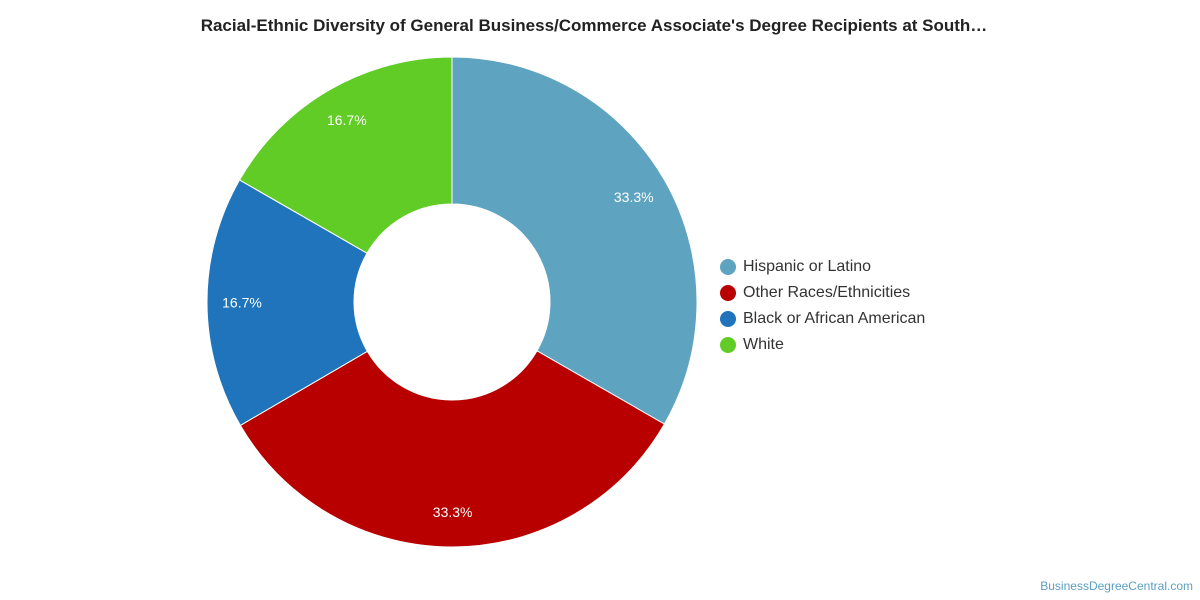 The width and height of the screenshot is (1200, 600). Describe the element at coordinates (347, 120) in the screenshot. I see `slice-data-label-3: 16.7%` at that location.